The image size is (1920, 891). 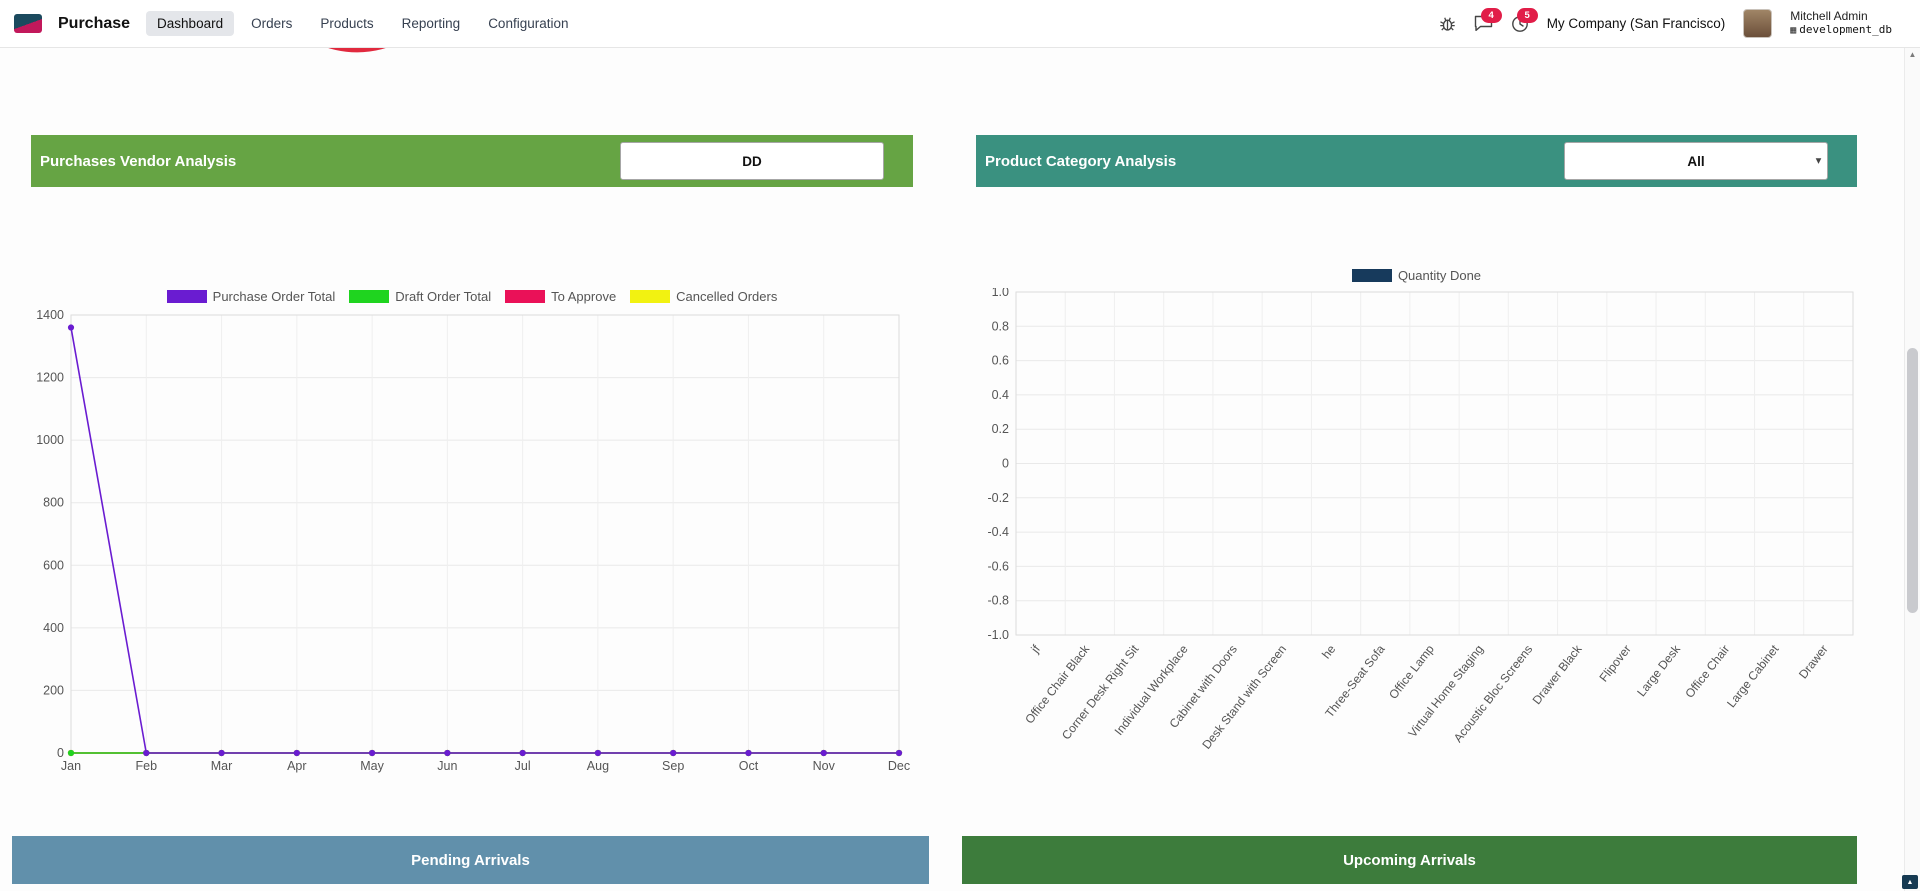 I want to click on legend-label: Purchase Order Total, so click(x=274, y=296).